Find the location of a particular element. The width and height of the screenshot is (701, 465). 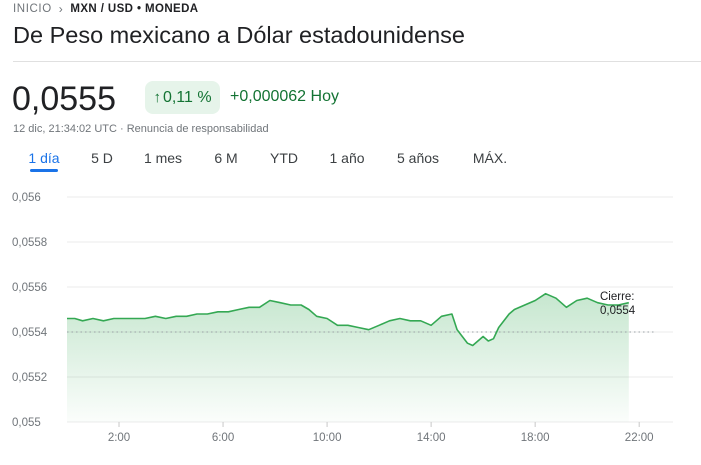

y-tick-label: 0,0554 is located at coordinates (30, 333).